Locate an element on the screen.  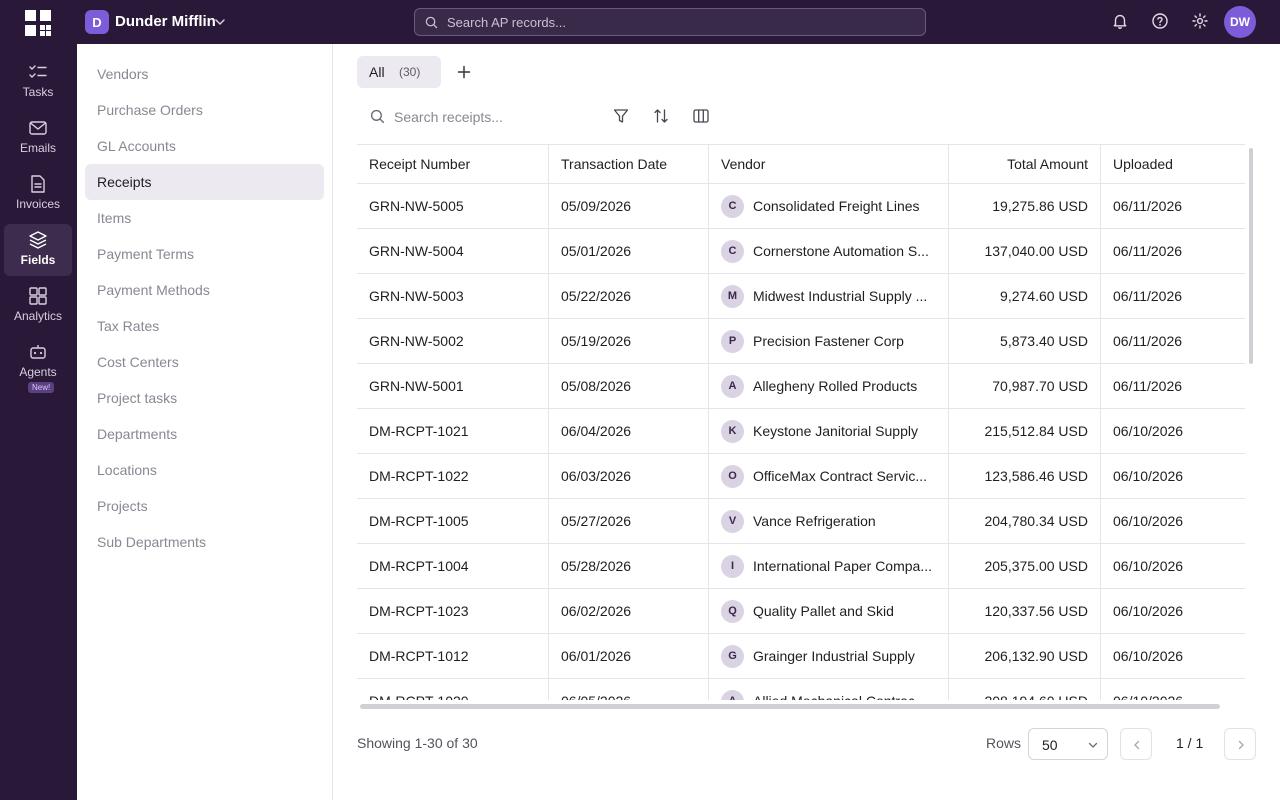
transaction-date-cell: 05/19/2026 is located at coordinates (629, 341).